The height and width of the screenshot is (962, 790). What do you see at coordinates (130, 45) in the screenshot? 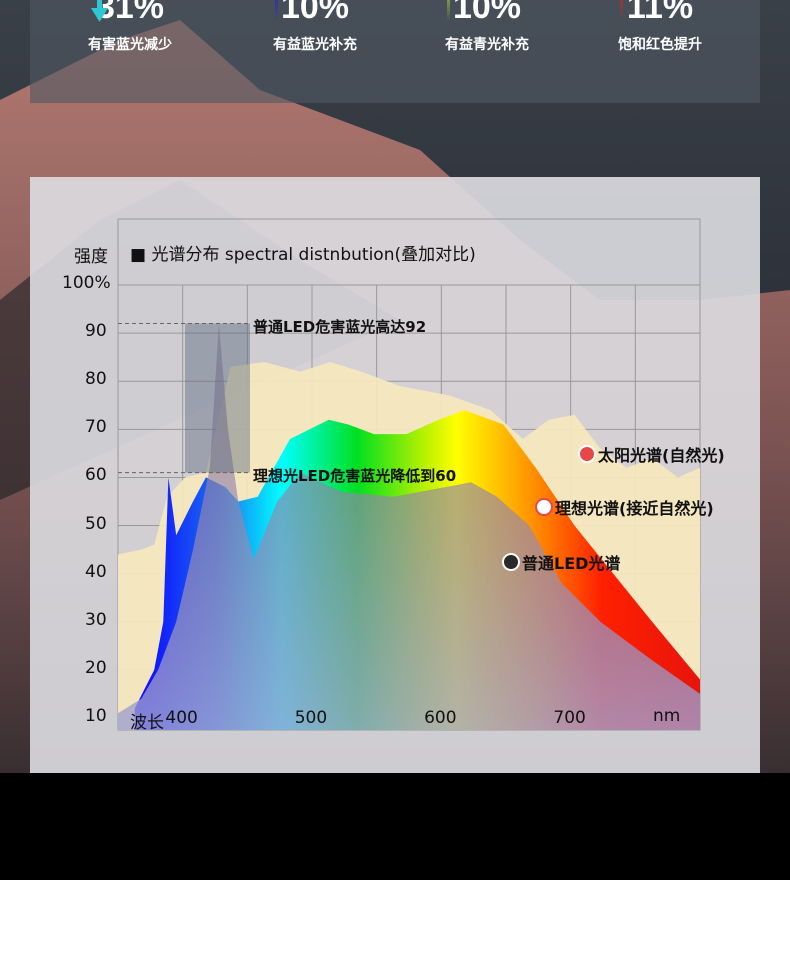
I see `stat-label: 有害蓝光减少` at bounding box center [130, 45].